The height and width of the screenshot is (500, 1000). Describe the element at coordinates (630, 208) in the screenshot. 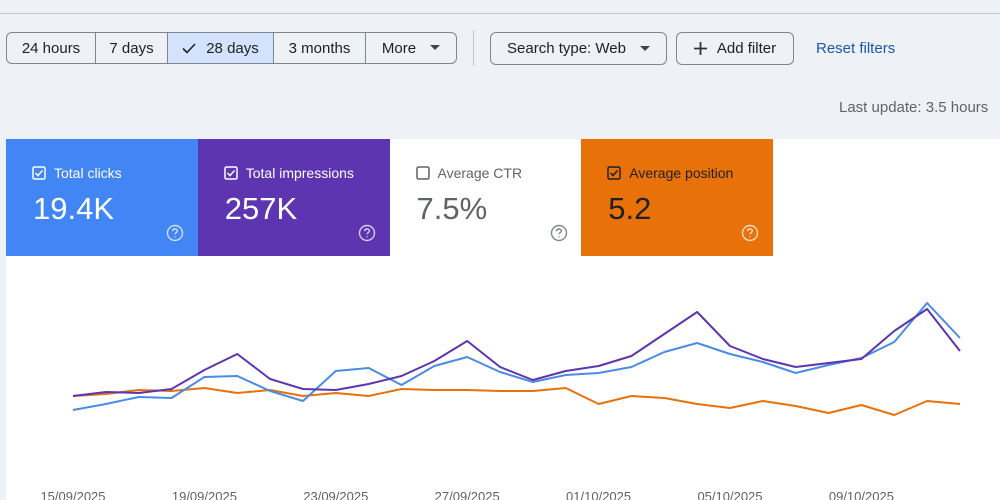

I see `card-value: 5.2` at that location.